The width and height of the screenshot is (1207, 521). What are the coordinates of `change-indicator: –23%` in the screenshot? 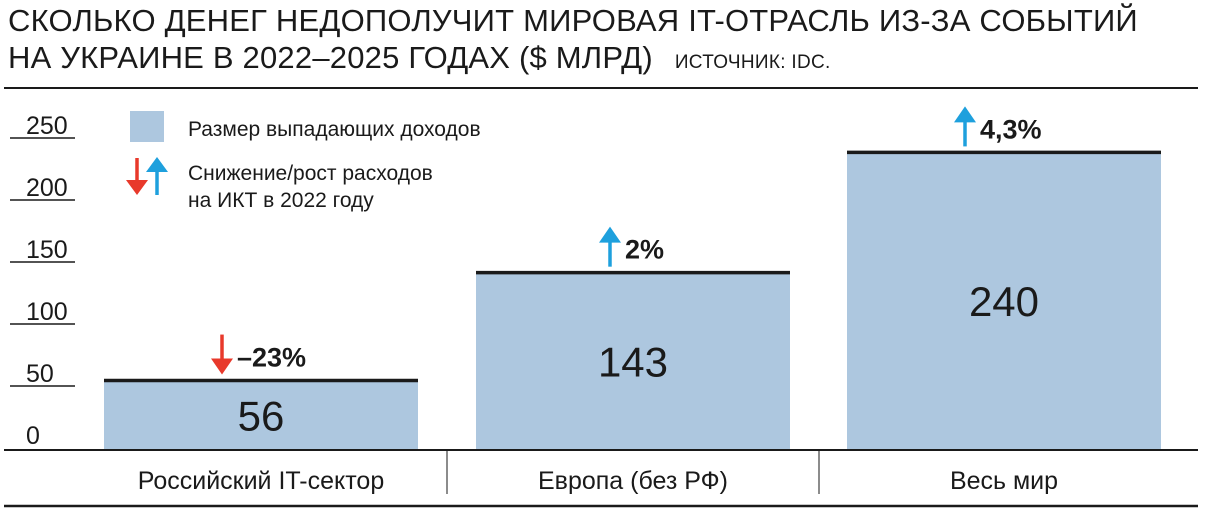 It's located at (258, 354).